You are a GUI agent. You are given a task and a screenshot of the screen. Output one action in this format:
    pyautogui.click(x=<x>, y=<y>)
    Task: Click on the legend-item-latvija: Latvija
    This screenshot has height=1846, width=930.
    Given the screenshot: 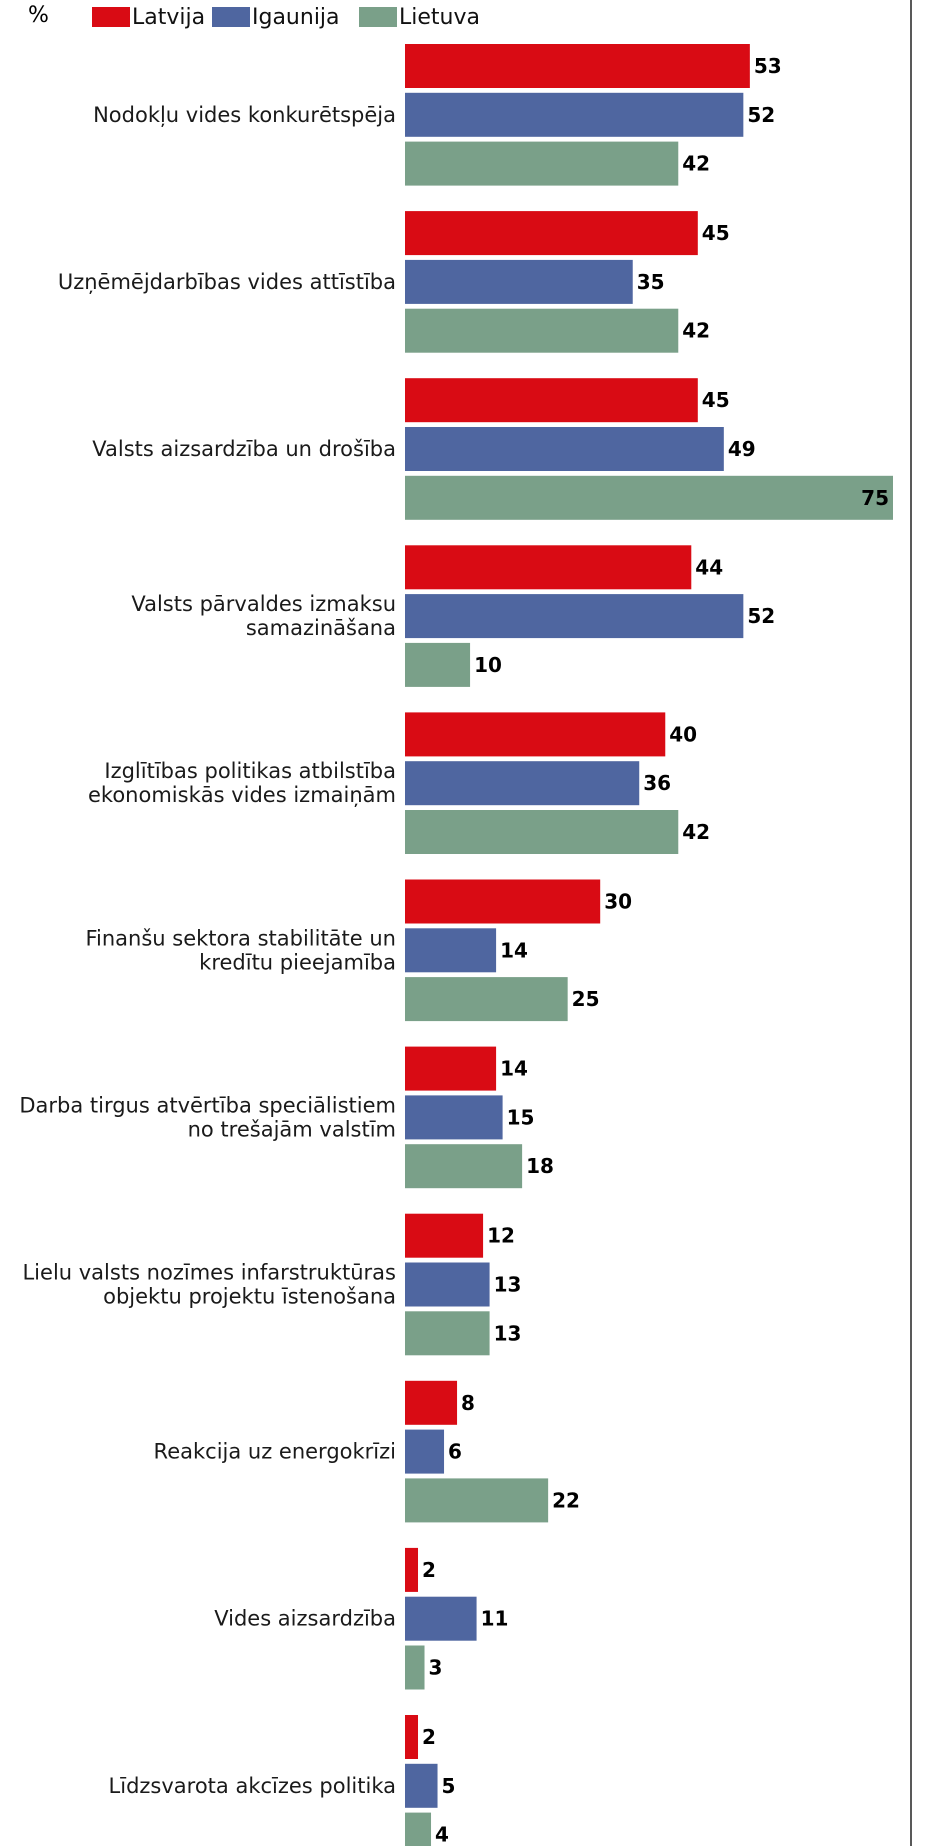 What is the action you would take?
    pyautogui.click(x=149, y=17)
    